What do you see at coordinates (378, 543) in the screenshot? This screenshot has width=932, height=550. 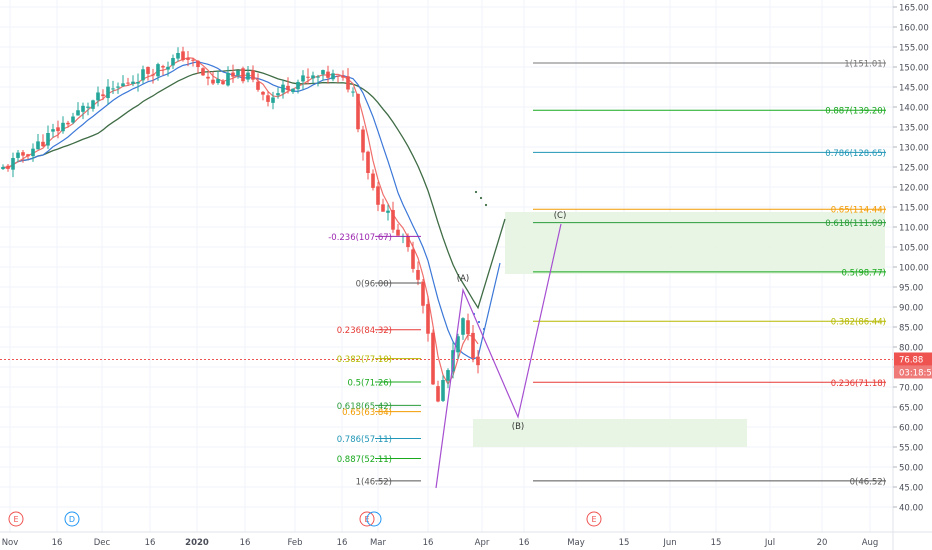 I see `x-tick-label: Mar` at bounding box center [378, 543].